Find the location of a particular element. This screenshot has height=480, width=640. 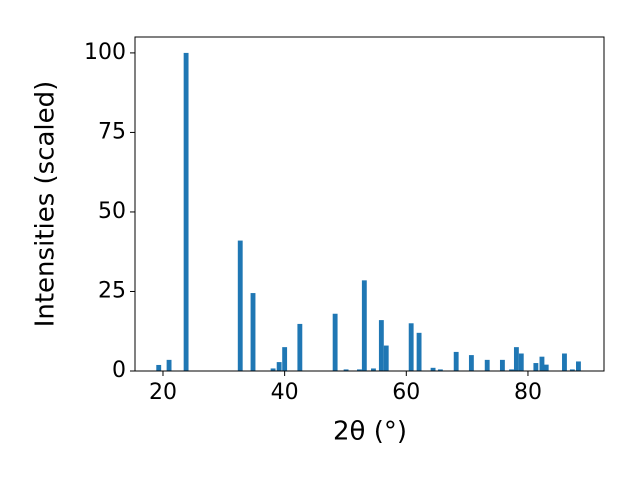

y-tick-label: 0 is located at coordinates (119, 370).